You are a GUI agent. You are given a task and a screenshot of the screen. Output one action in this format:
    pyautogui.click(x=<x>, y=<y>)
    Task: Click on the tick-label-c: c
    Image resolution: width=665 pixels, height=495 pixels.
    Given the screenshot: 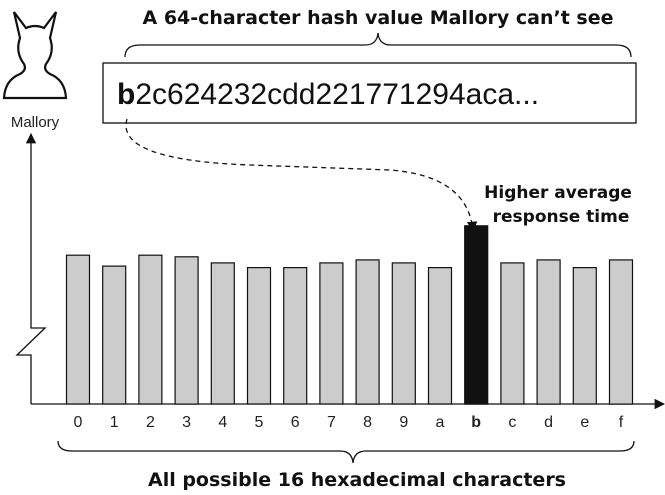 What is the action you would take?
    pyautogui.click(x=512, y=422)
    